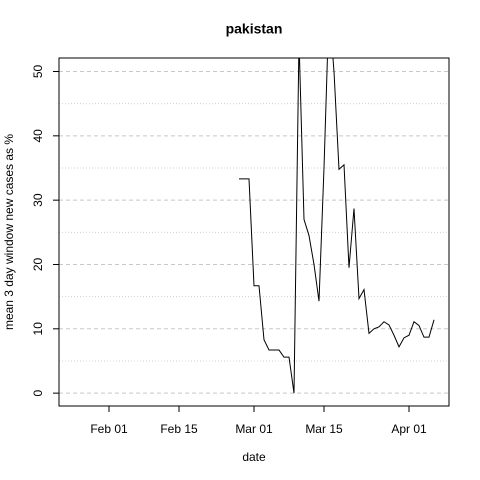 The width and height of the screenshot is (480, 480). Describe the element at coordinates (254, 29) in the screenshot. I see `chart-title: pakistan` at that location.